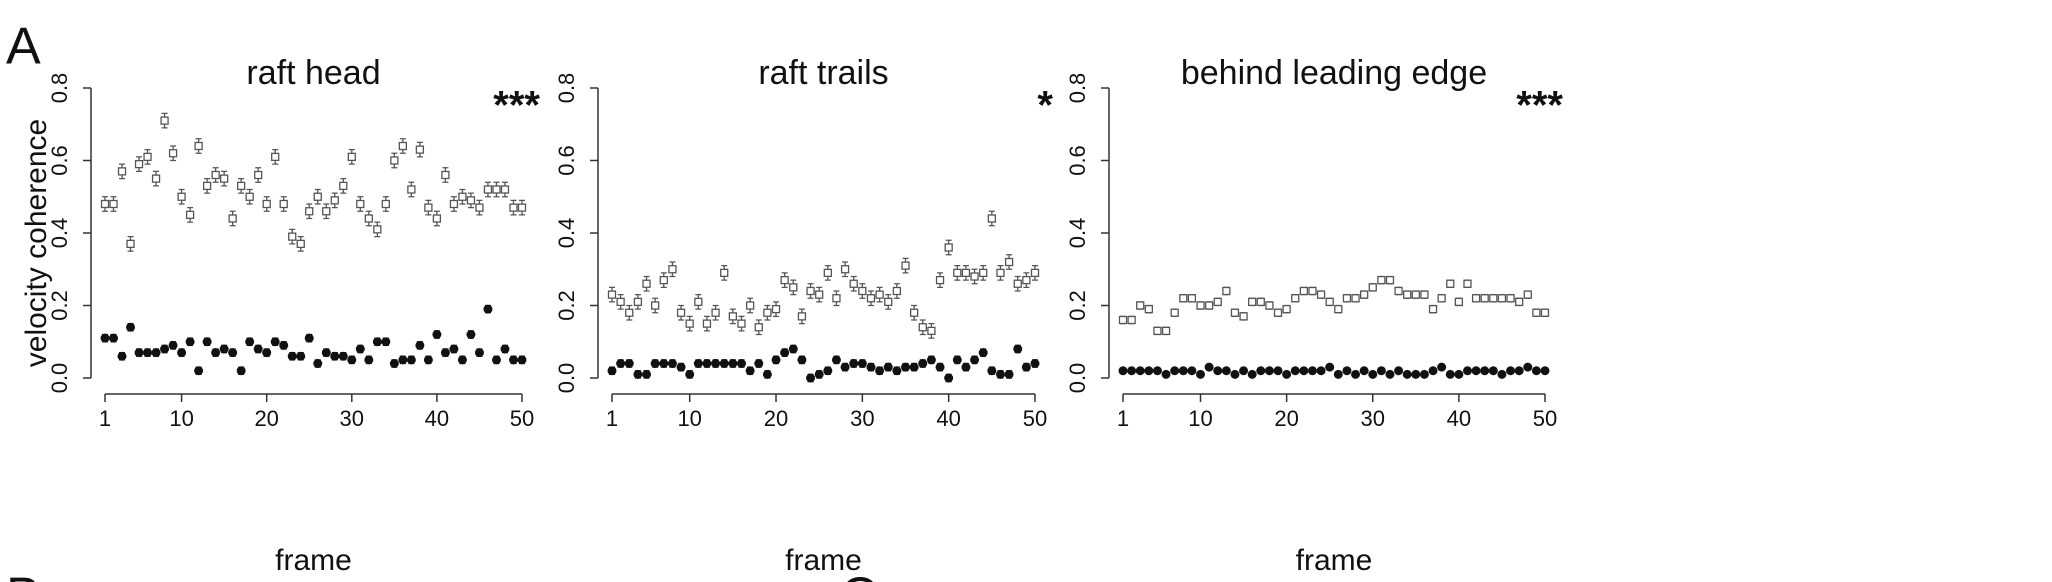 The width and height of the screenshot is (2052, 582). What do you see at coordinates (1077, 233) in the screenshot?
I see `y-tick-label: 0.4` at bounding box center [1077, 233].